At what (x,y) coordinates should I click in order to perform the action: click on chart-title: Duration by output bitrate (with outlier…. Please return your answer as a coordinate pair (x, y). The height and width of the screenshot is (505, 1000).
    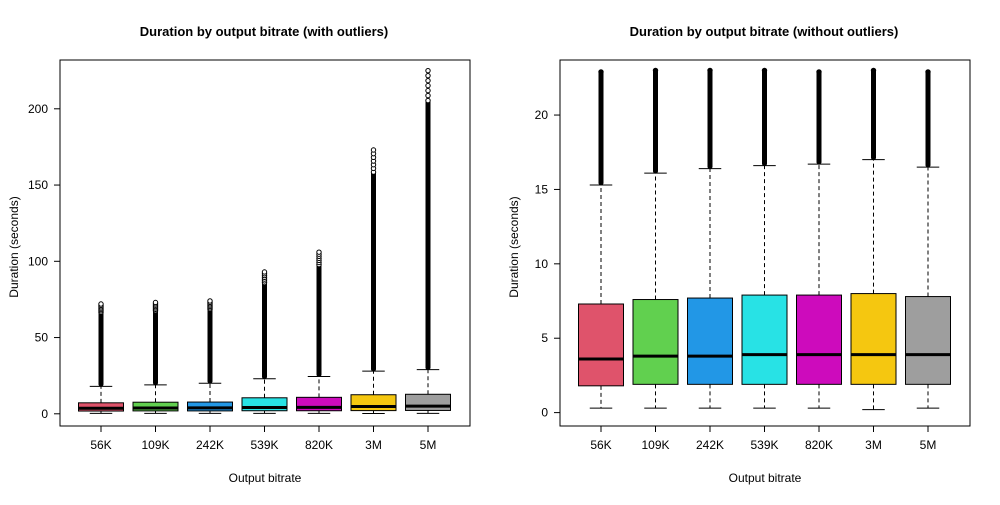
    Looking at the image, I should click on (264, 31).